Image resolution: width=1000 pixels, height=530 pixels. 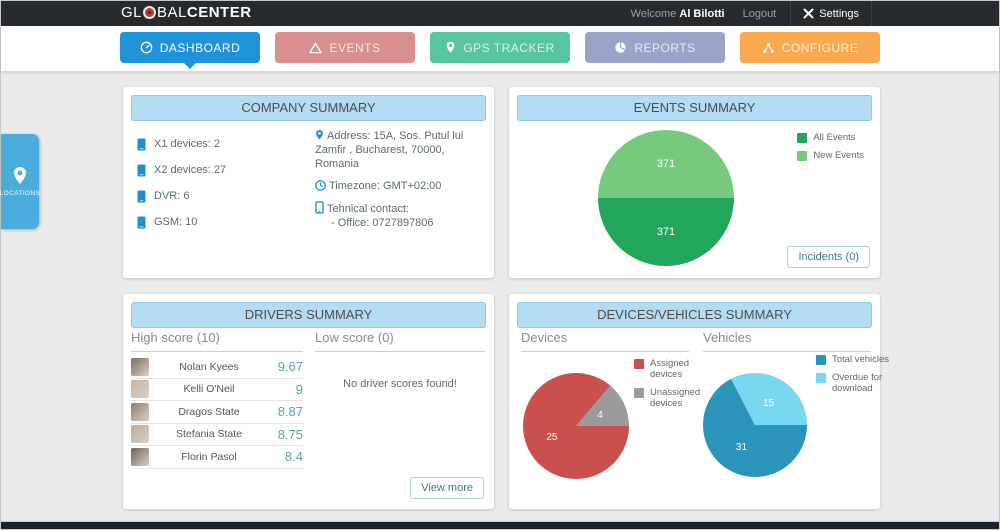 I want to click on legend-item: Assigned devices, so click(x=671, y=369).